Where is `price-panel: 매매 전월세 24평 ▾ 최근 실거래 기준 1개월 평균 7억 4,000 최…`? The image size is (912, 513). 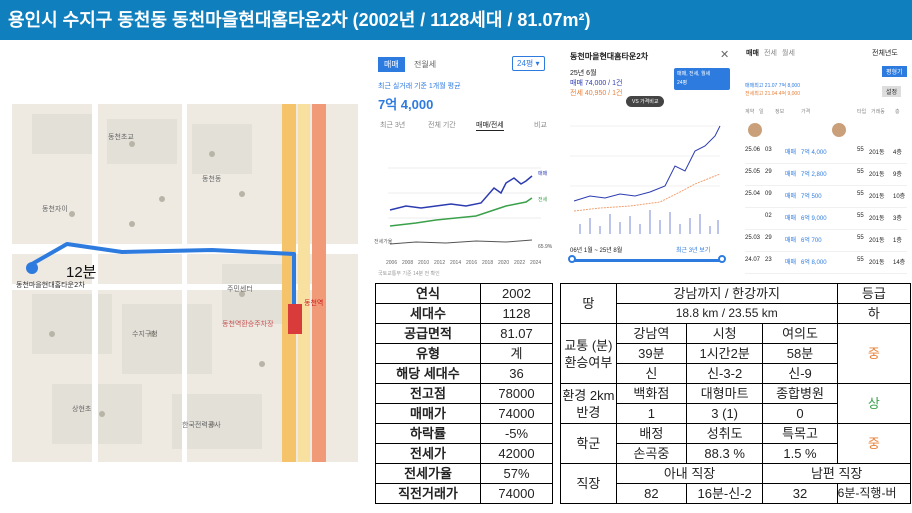 price-panel: 매매 전월세 24평 ▾ 최근 실거래 기준 1개월 평균 7억 4,000 최… is located at coordinates (465, 163).